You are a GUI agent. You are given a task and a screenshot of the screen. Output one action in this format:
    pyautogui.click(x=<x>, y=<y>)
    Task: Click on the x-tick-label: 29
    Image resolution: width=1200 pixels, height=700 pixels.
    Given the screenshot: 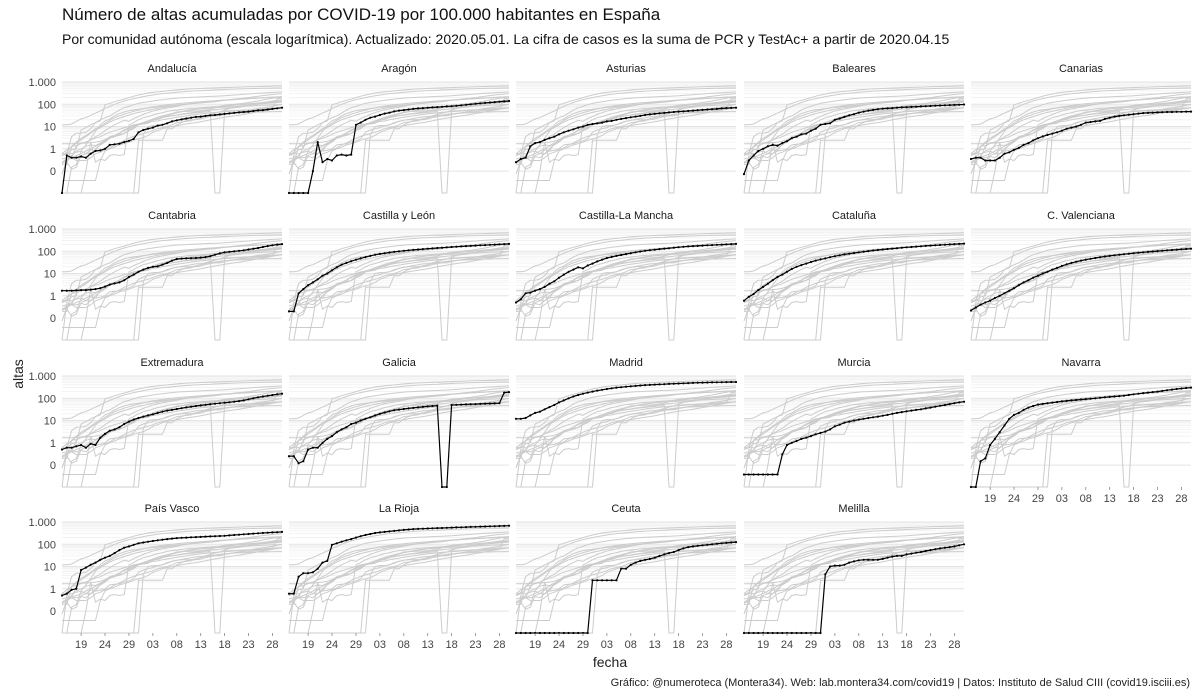 What is the action you would take?
    pyautogui.click(x=356, y=645)
    